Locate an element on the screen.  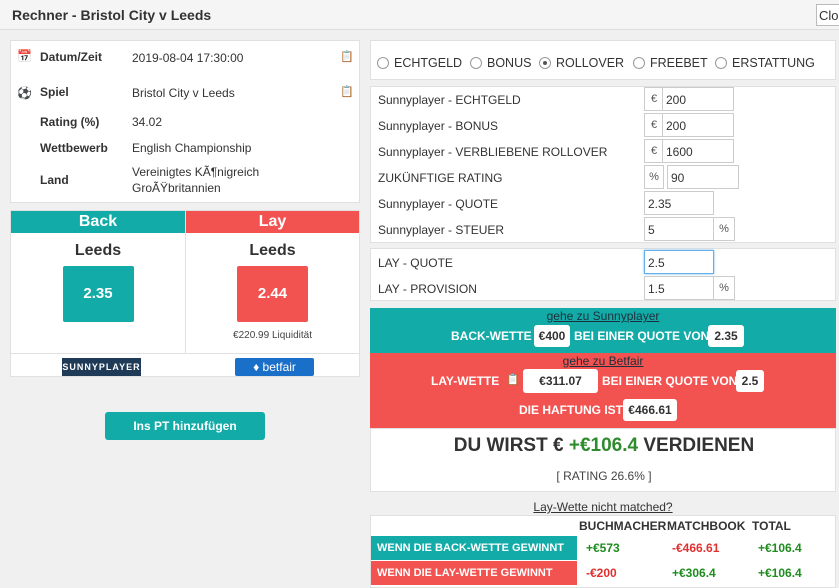
cell-matchbook: -€466.61 is located at coordinates (696, 548).